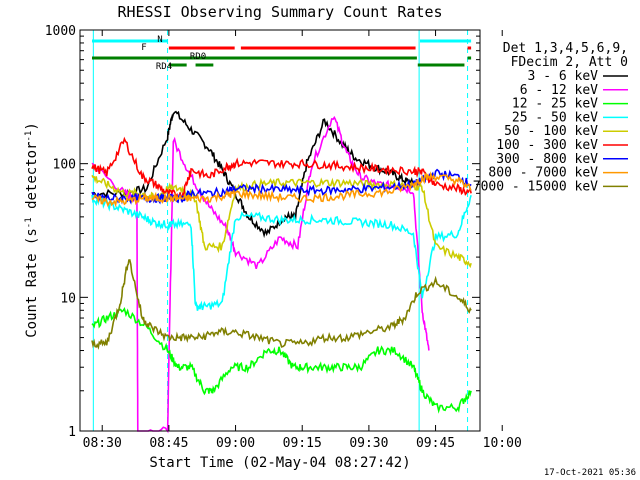  Describe the element at coordinates (279, 463) in the screenshot. I see `x-axis-label: Start Time (02-May-04 08:27:42)` at that location.